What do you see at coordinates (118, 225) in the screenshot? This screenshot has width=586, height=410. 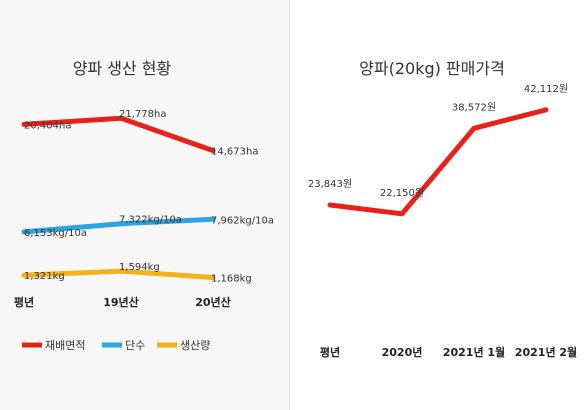 I see `series-line-yield` at bounding box center [118, 225].